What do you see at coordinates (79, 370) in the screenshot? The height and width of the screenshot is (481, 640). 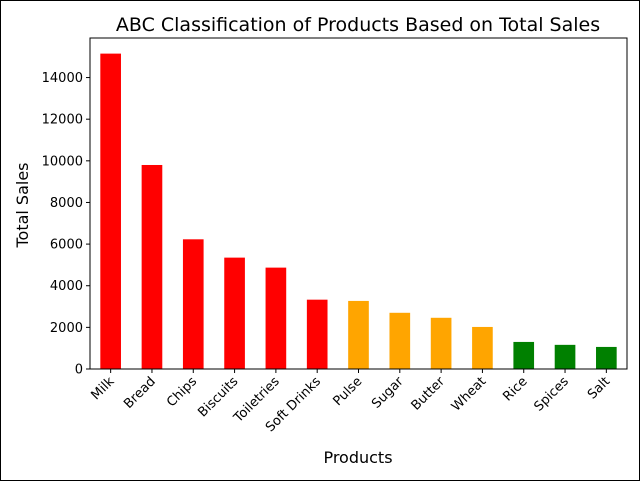 I see `y-tick-label: 0` at bounding box center [79, 370].